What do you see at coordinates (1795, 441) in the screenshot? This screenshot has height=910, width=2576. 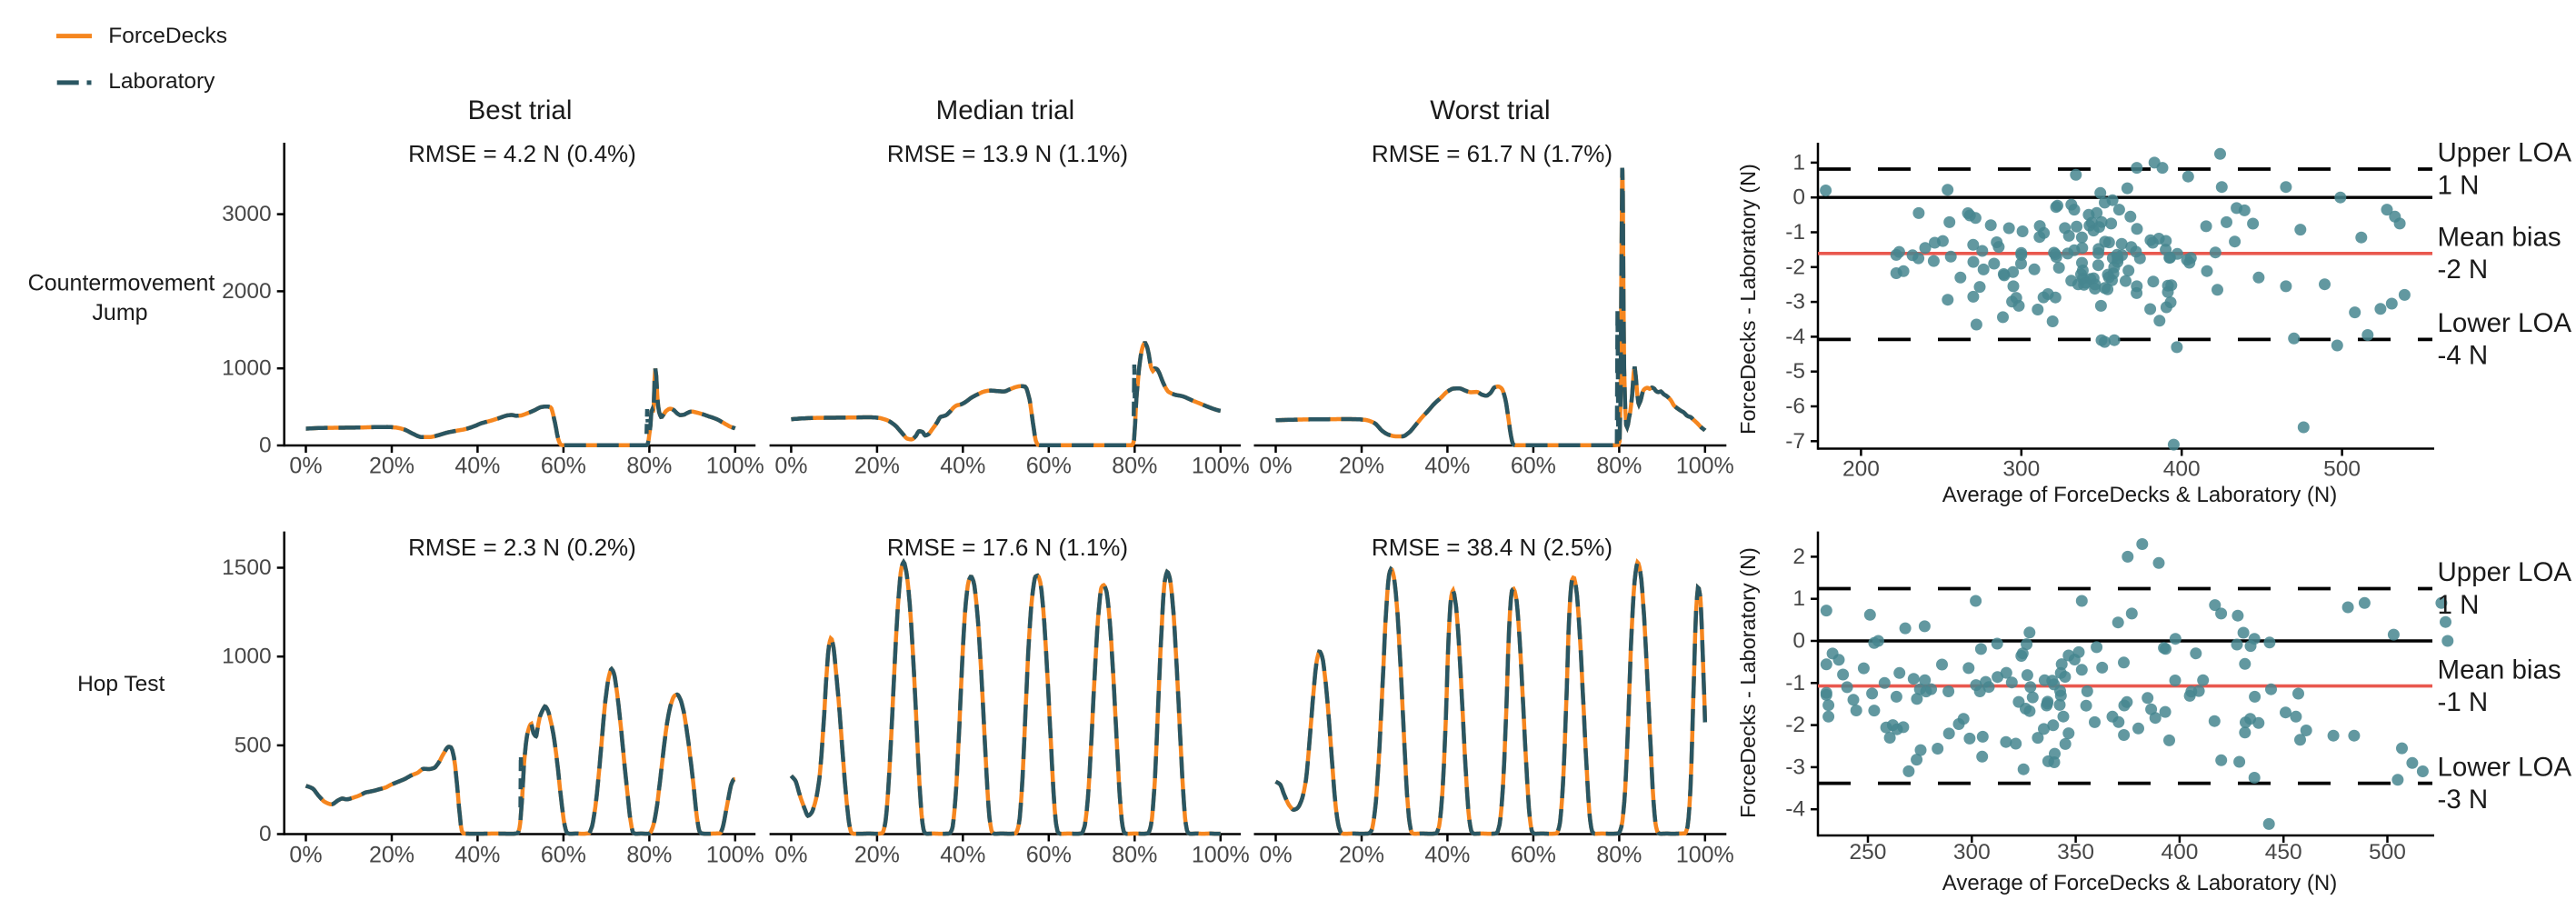 I see `svg-text: -7` at bounding box center [1795, 441].